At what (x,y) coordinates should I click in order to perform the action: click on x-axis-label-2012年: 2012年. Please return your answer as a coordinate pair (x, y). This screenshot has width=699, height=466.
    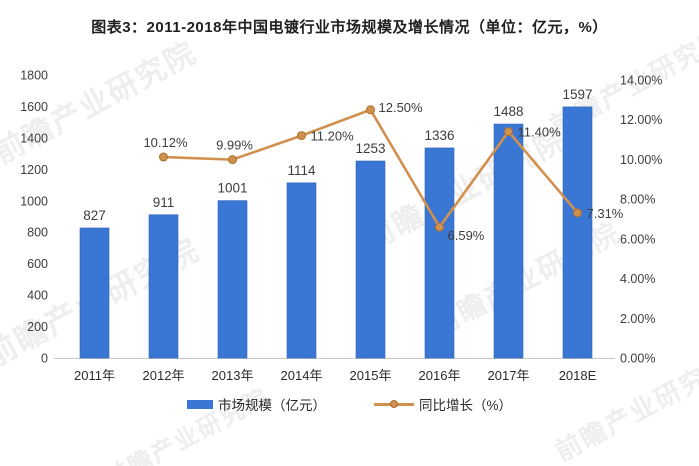
    Looking at the image, I should click on (164, 375).